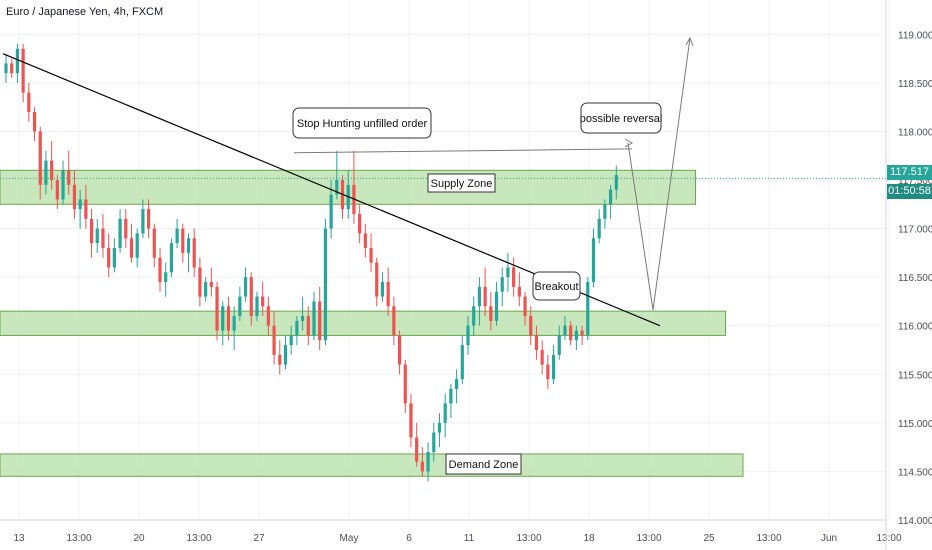 This screenshot has width=932, height=550. Describe the element at coordinates (19, 538) in the screenshot. I see `x-tick-label: 13` at that location.